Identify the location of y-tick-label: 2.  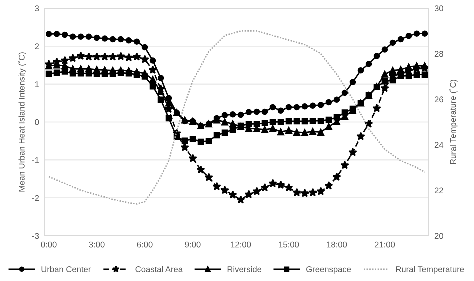
(37, 47).